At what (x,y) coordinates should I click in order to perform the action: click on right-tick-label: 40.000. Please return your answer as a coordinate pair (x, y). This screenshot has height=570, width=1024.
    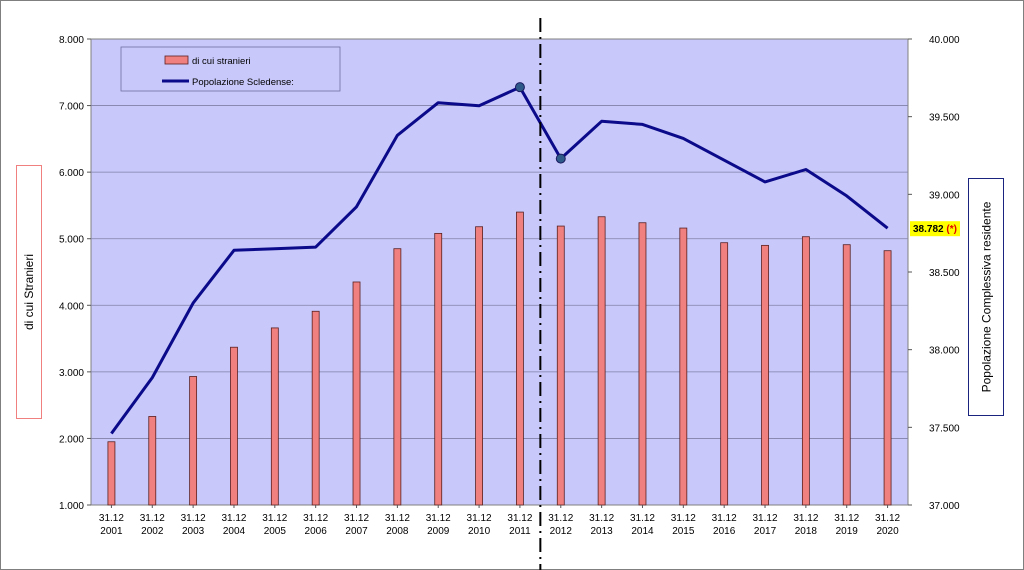
    Looking at the image, I should click on (944, 40).